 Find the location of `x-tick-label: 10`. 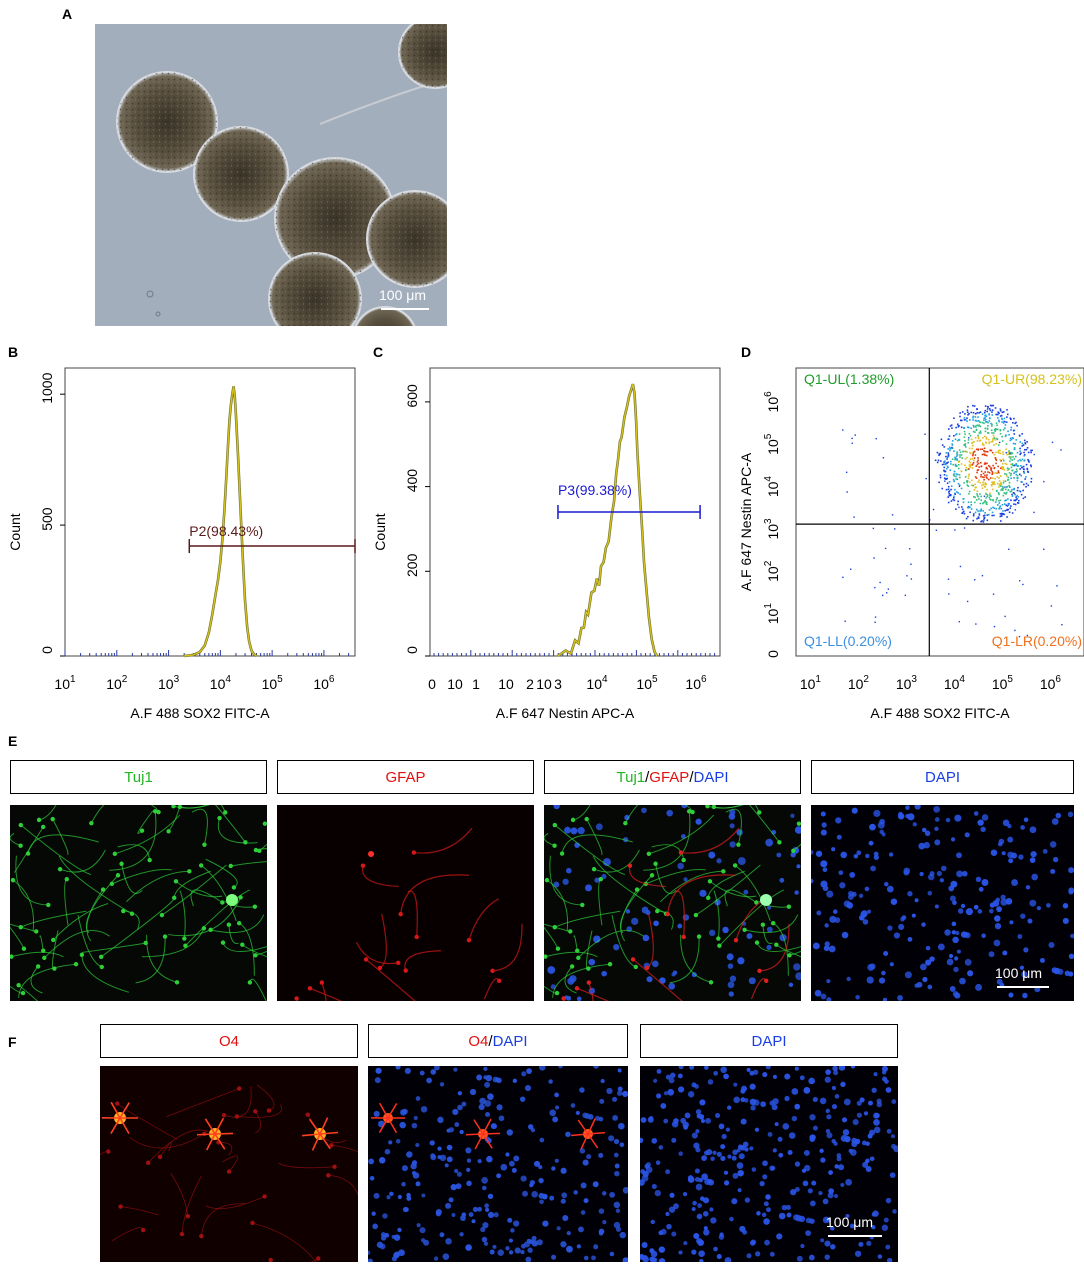

x-tick-label: 10 is located at coordinates (455, 684).